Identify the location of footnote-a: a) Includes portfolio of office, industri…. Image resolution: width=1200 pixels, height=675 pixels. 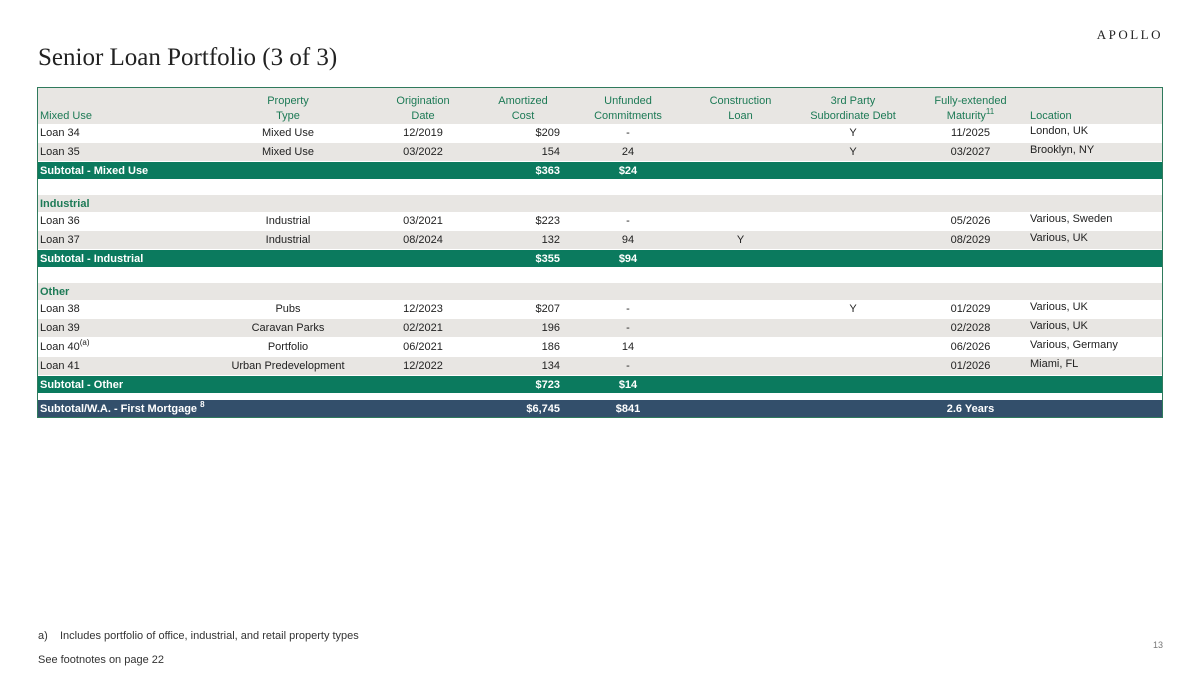
(198, 636).